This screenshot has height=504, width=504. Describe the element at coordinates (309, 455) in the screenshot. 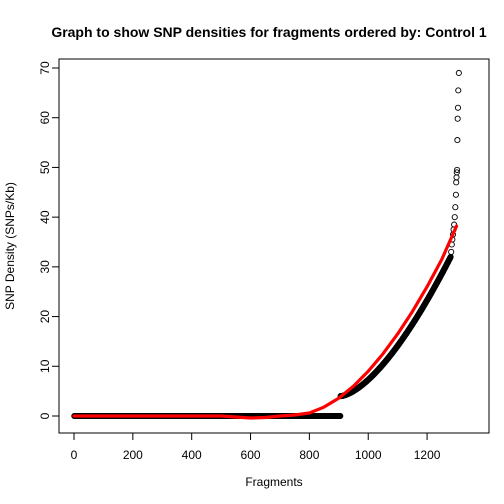

I see `x-tick-label: 800` at that location.